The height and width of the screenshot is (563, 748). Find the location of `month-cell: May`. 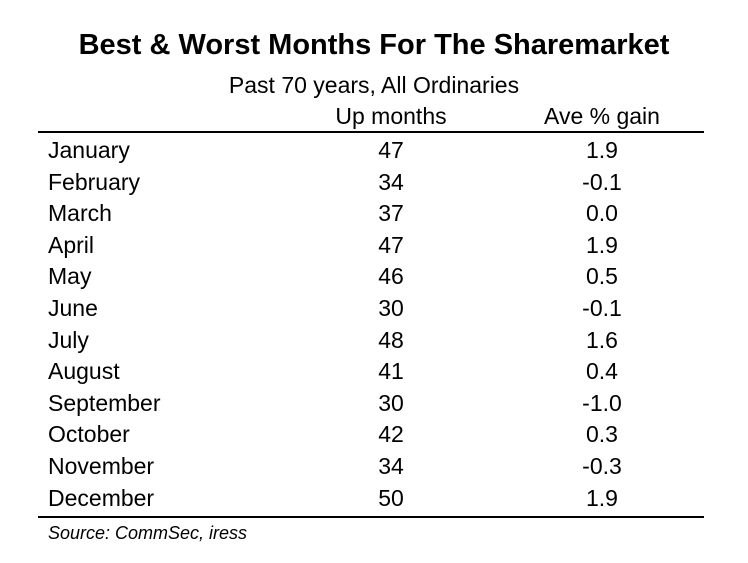

month-cell: May is located at coordinates (70, 276).